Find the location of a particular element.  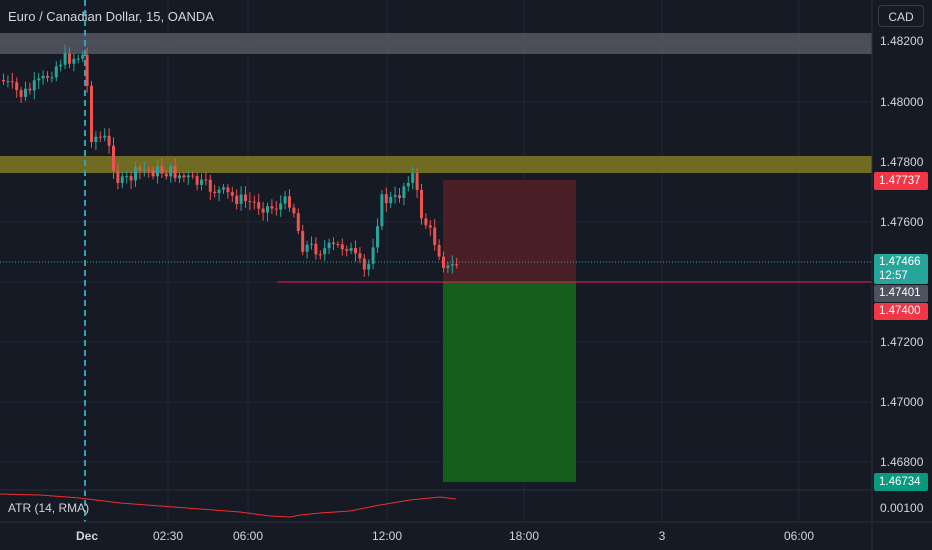

time-tick: 3 is located at coordinates (662, 536).